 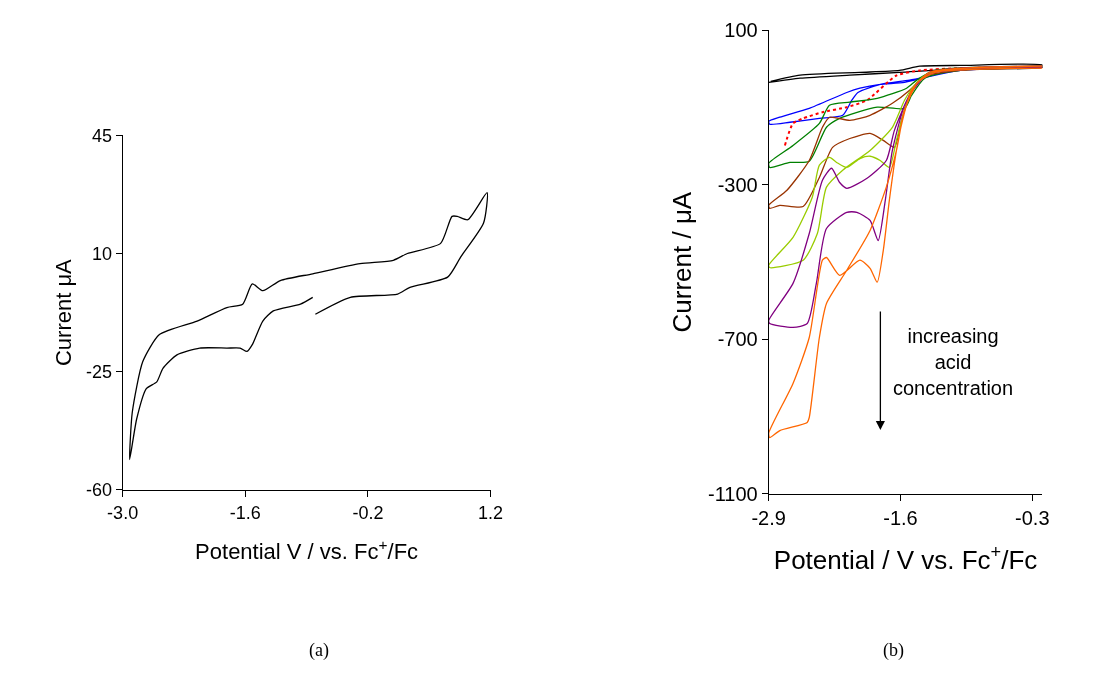 I want to click on text: -3.0, so click(x=123, y=512).